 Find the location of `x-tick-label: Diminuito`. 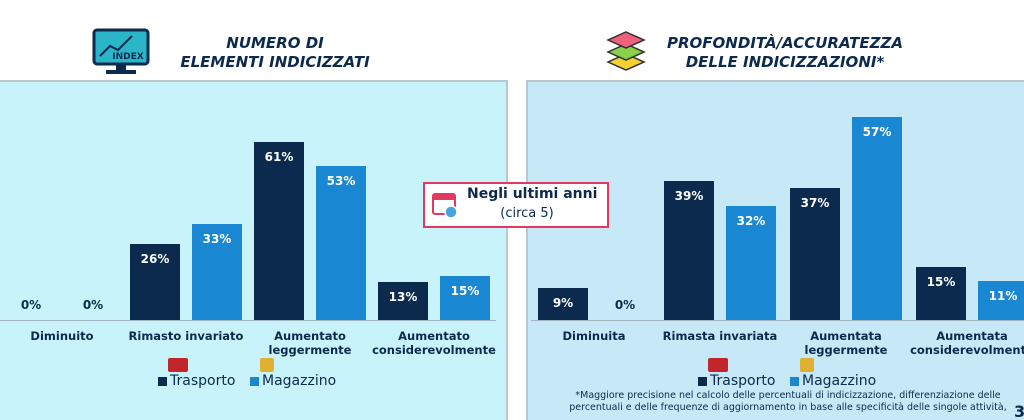

x-tick-label: Diminuito is located at coordinates (62, 336).